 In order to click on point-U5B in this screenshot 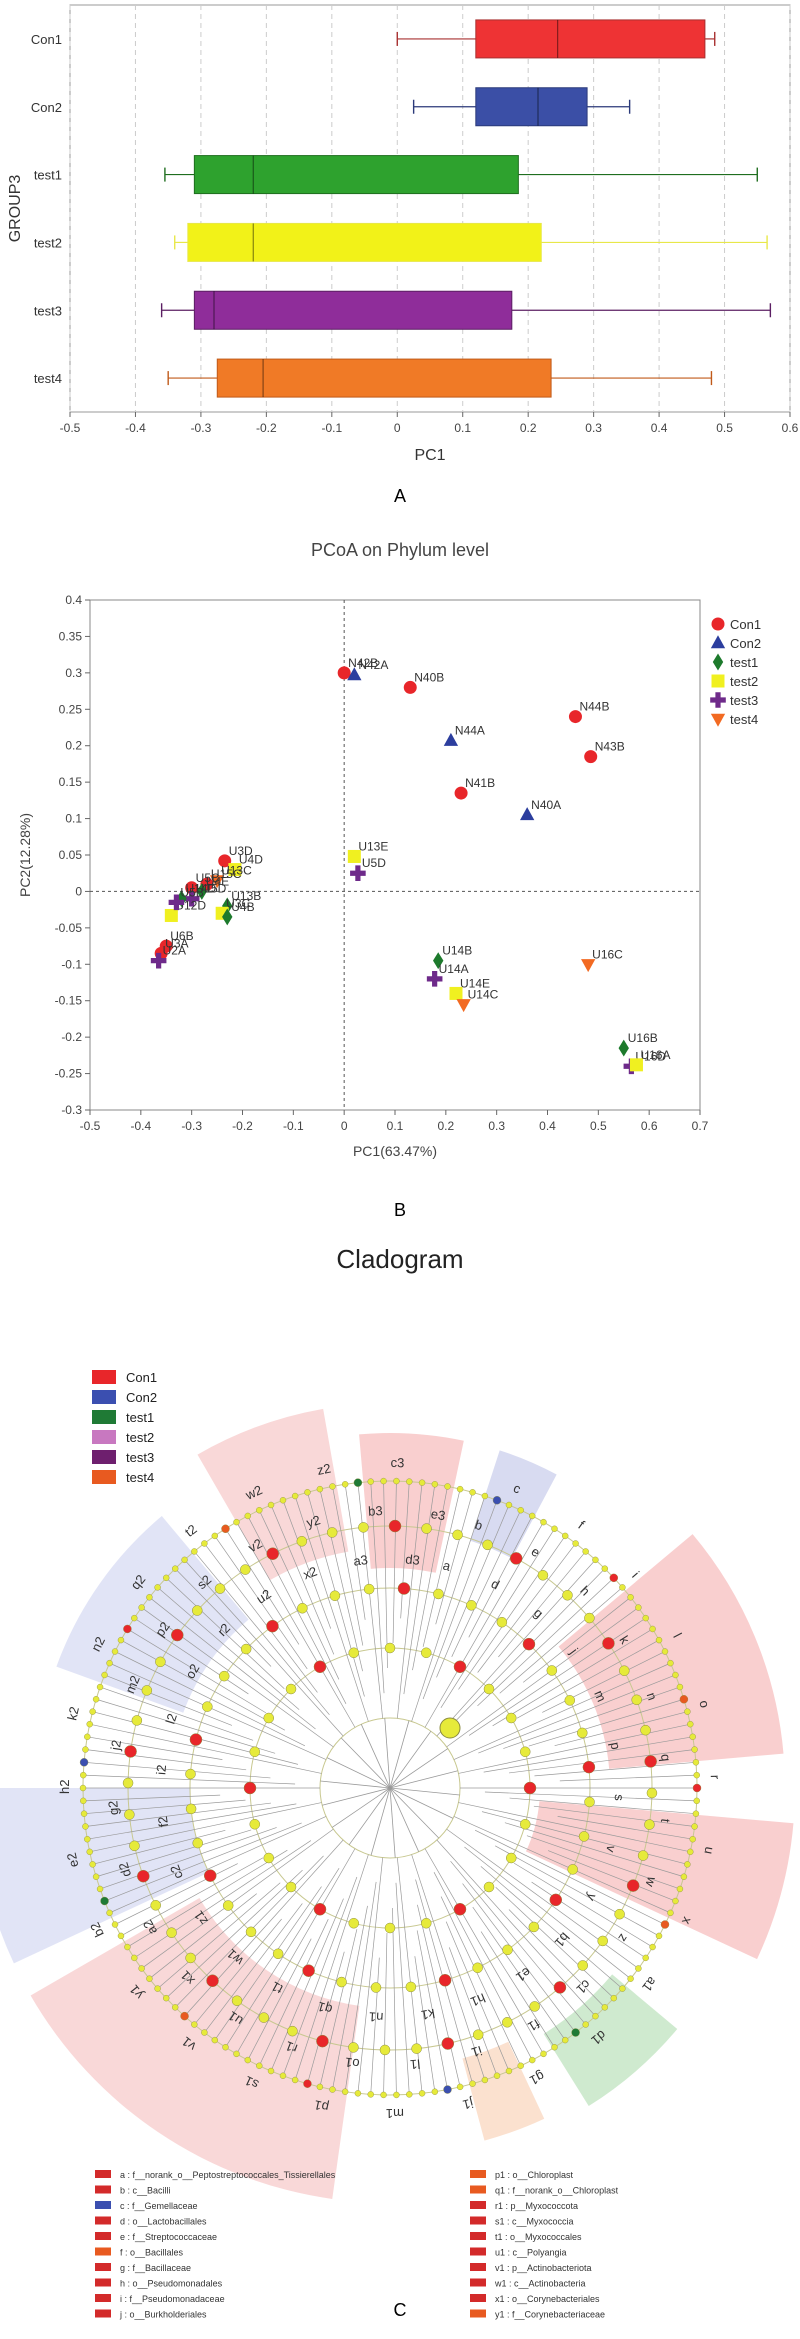, I will do `click(176, 902)`.